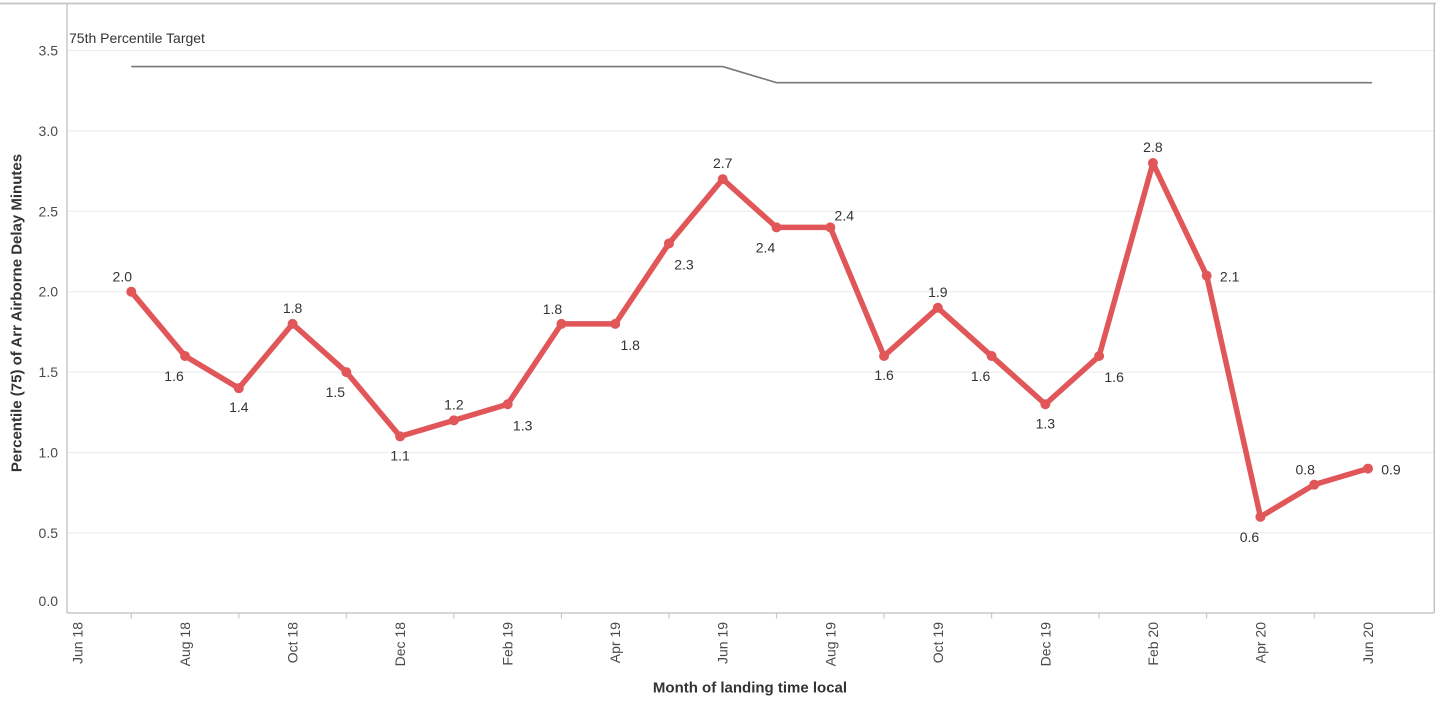 The height and width of the screenshot is (706, 1436). Describe the element at coordinates (1045, 644) in the screenshot. I see `x-tick-label: Dec 19` at that location.